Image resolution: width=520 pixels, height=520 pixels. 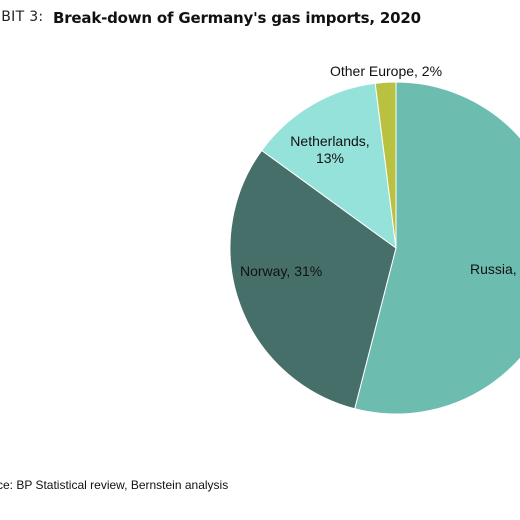 I want to click on slice-label-other-europe: Other Europe, 2%, so click(x=386, y=71).